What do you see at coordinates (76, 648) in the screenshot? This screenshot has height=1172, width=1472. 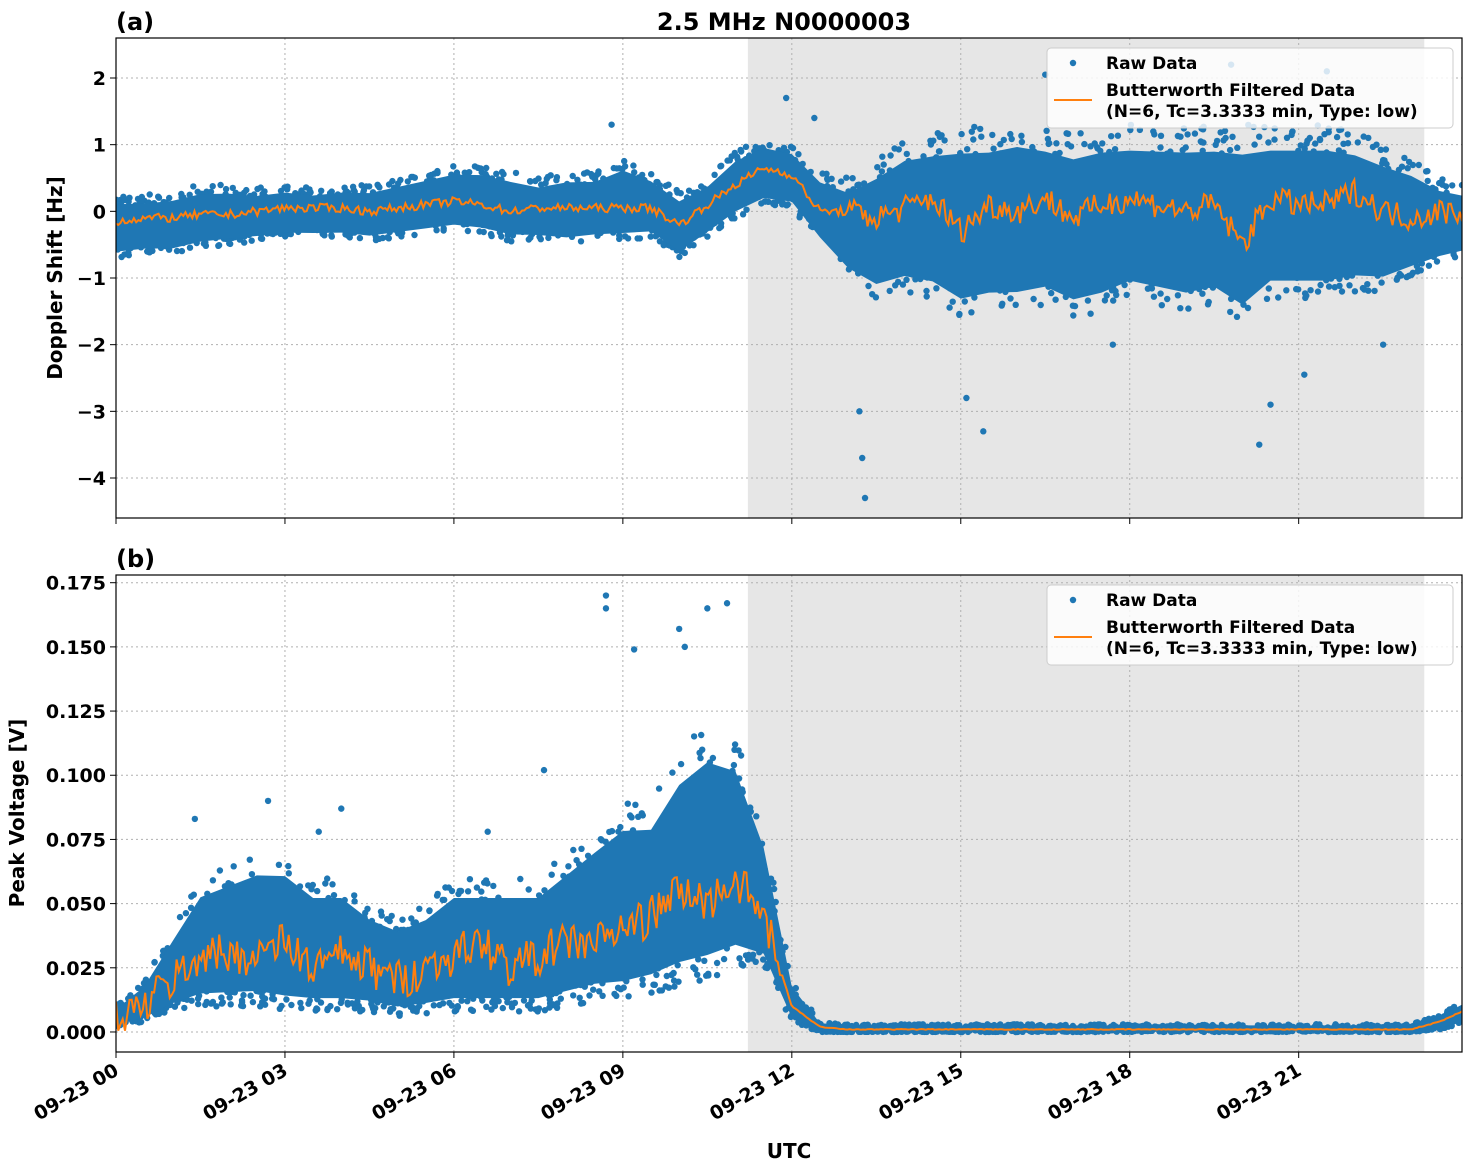 I see `y-tick-label: 0.150` at bounding box center [76, 648].